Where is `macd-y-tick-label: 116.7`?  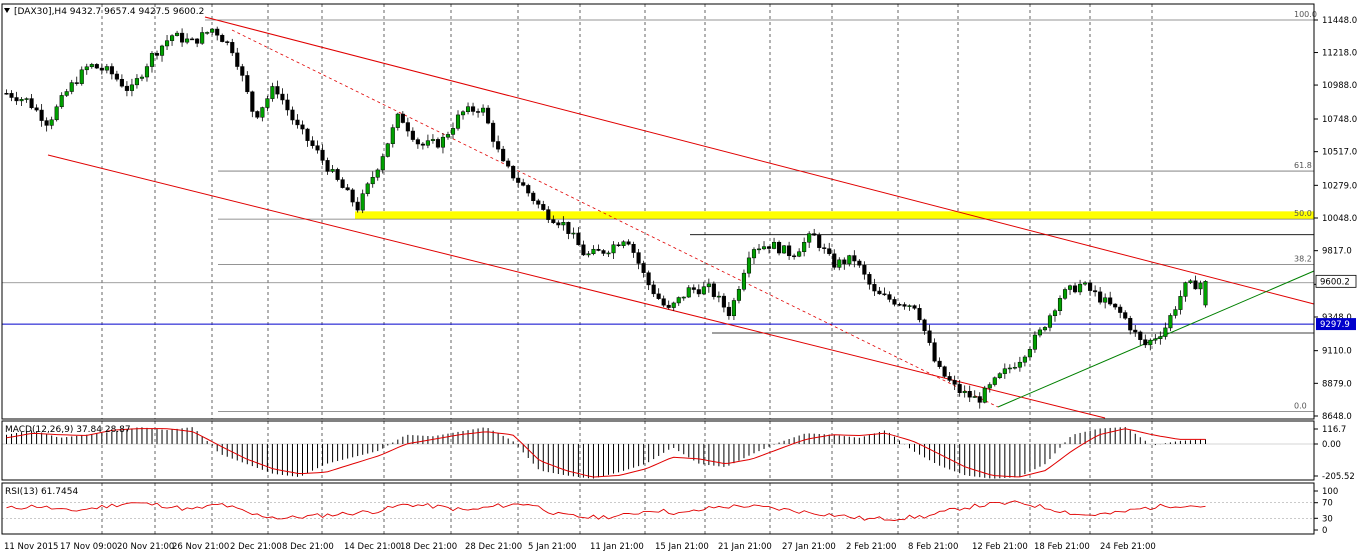
macd-y-tick-label: 116.7 is located at coordinates (1334, 430).